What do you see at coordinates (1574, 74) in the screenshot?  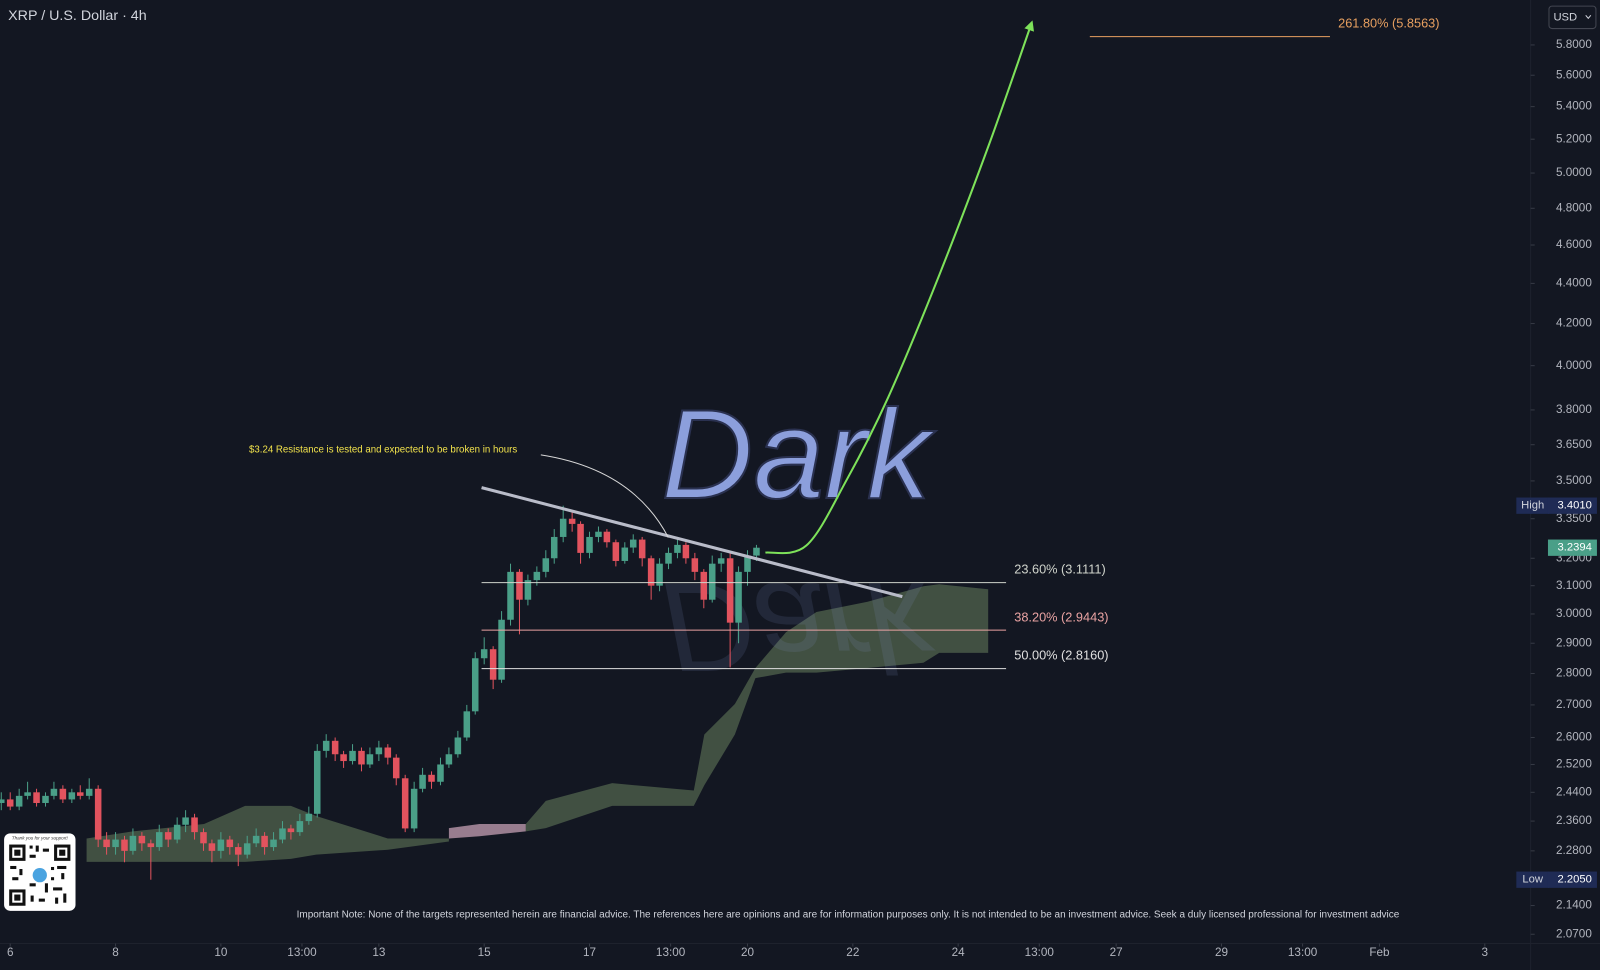 I see `y-tick-label: 5.6000` at bounding box center [1574, 74].